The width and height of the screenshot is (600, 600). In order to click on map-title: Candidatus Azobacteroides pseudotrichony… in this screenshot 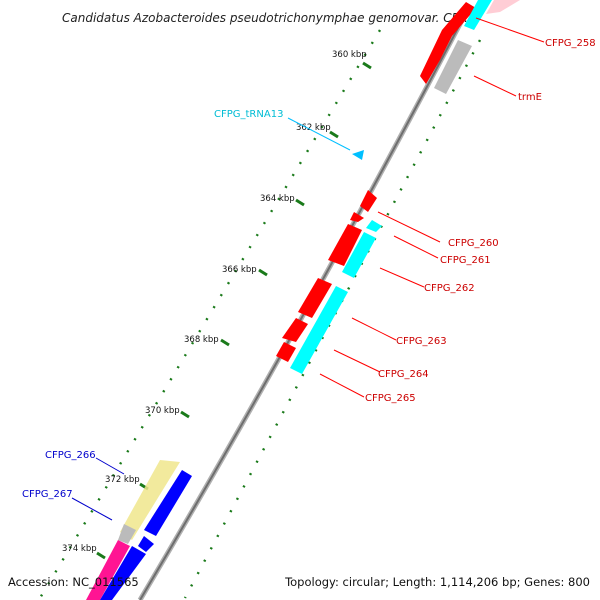, I will do `click(269, 18)`.